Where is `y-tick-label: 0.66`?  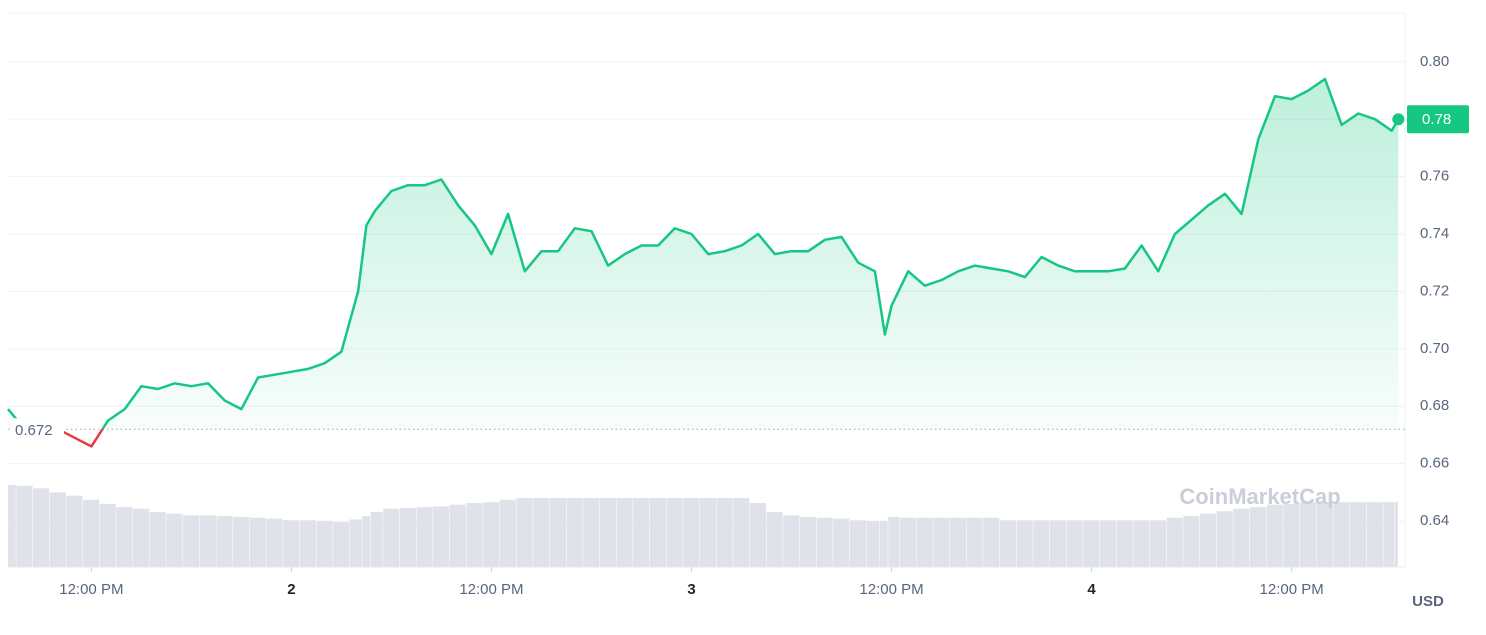
y-tick-label: 0.66 is located at coordinates (1434, 463).